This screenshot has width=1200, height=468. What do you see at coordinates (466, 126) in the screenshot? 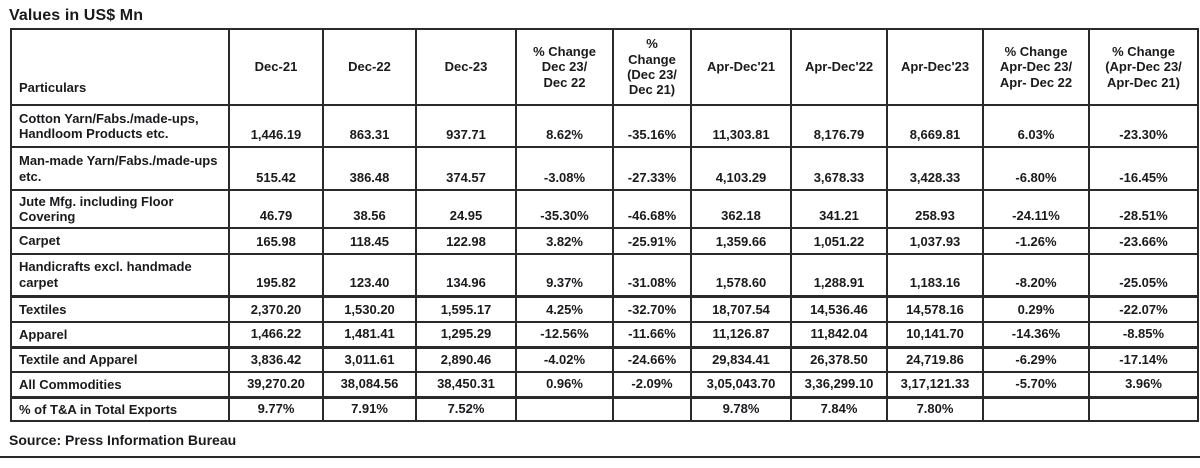
I see `table-cell: 937.71` at bounding box center [466, 126].